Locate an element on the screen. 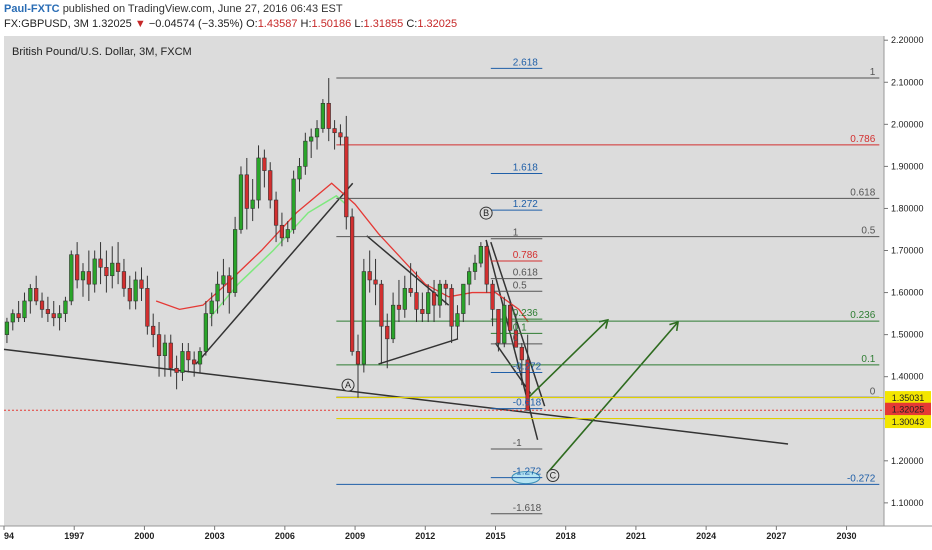  y-tick-label: 2.10000 is located at coordinates (907, 82).